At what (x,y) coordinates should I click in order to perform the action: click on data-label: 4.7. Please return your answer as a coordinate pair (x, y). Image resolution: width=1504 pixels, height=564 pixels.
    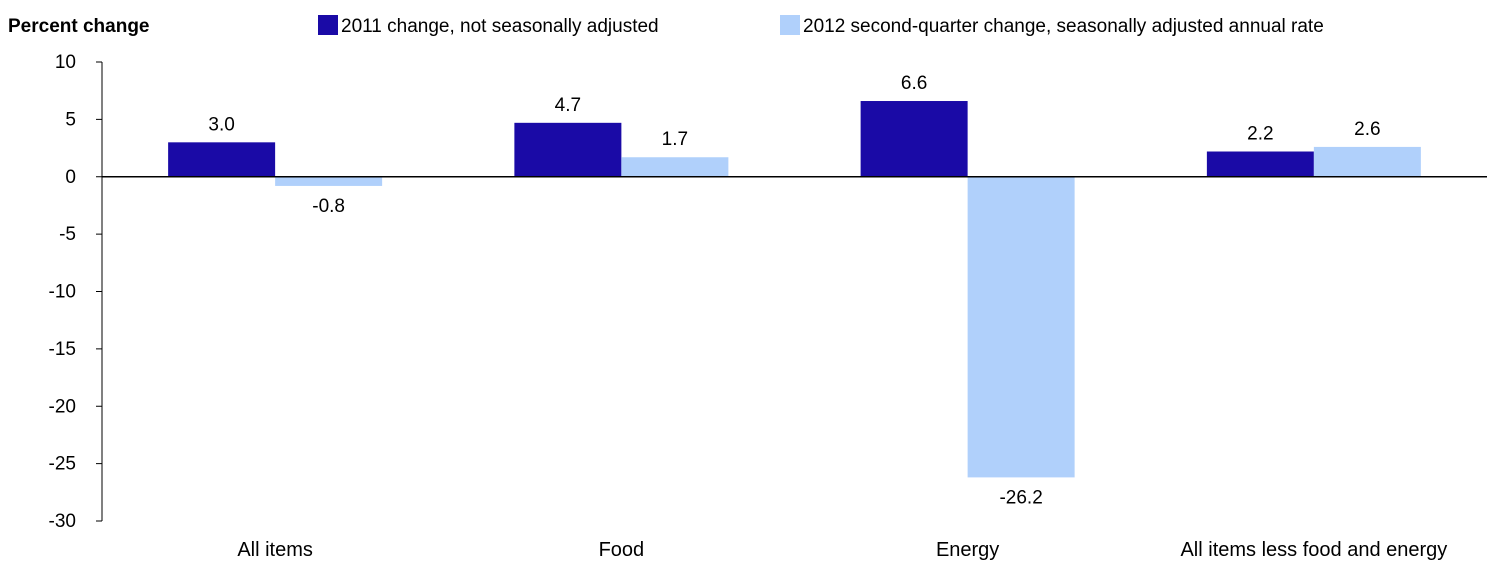
    Looking at the image, I should click on (568, 105).